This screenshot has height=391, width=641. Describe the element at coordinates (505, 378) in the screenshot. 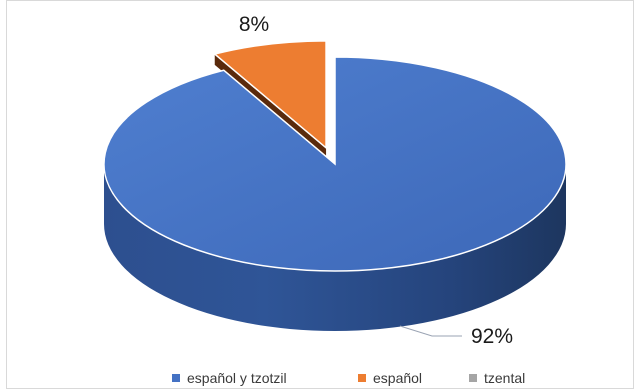

I see `legend-label: tzental` at that location.